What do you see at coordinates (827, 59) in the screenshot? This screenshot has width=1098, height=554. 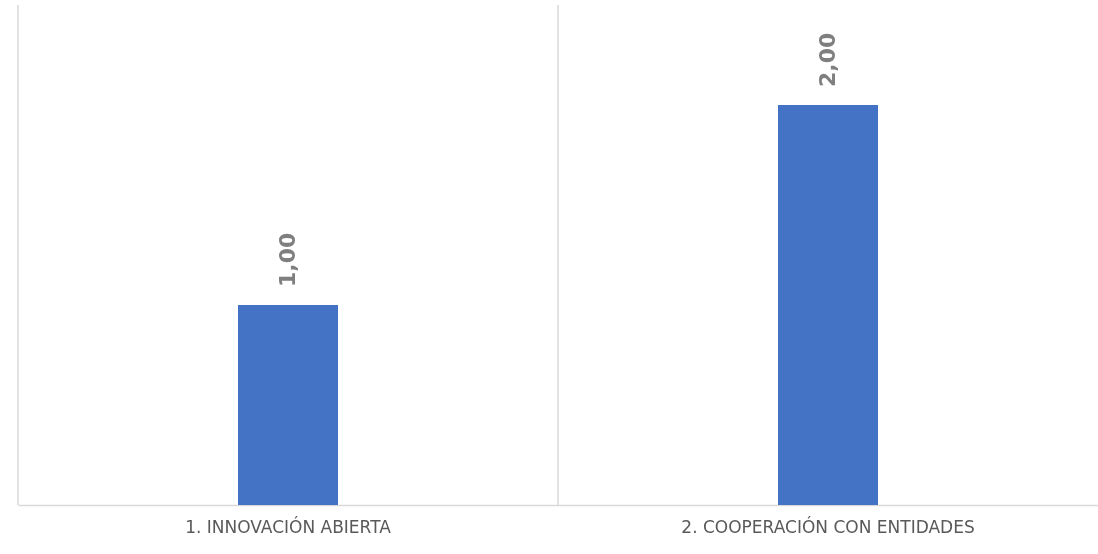 I see `data-label: 2,00` at bounding box center [827, 59].